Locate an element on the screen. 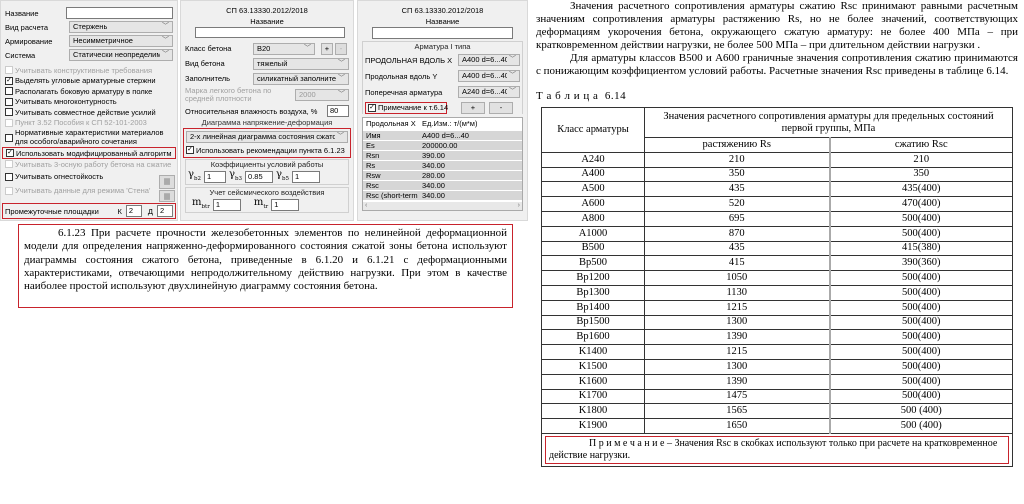 This screenshot has height=504, width=1024. option-checkbox: Учитывать совместное действие усилий is located at coordinates (89, 112).